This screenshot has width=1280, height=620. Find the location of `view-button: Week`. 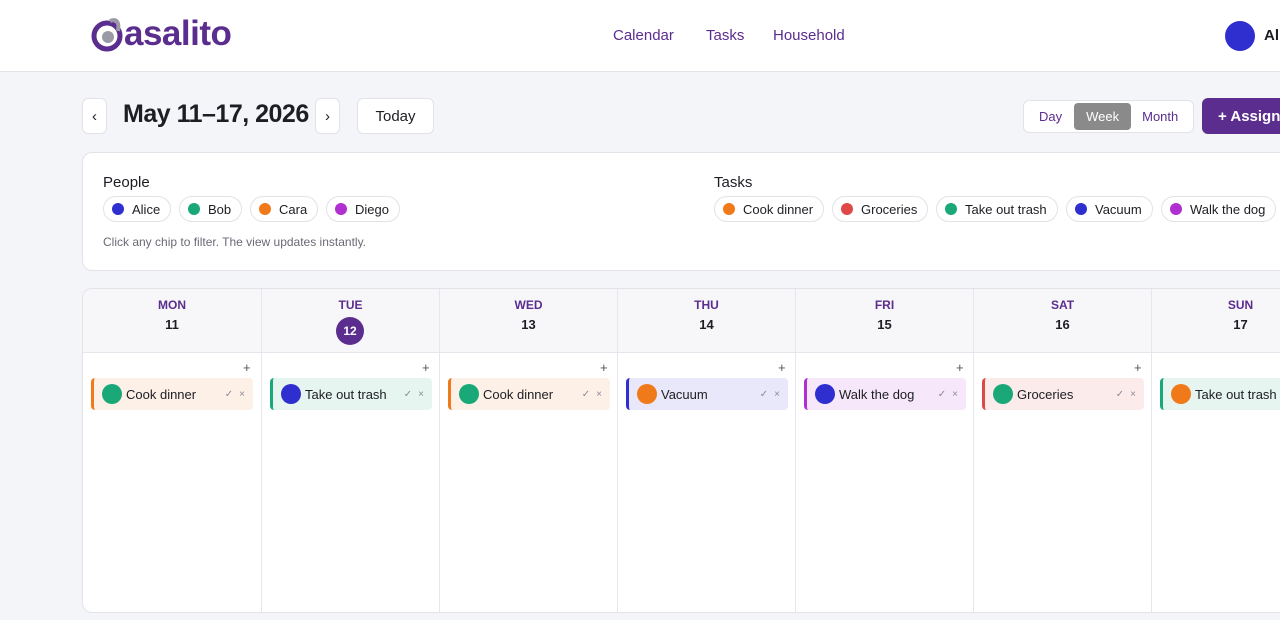

view-button: Week is located at coordinates (1103, 116).